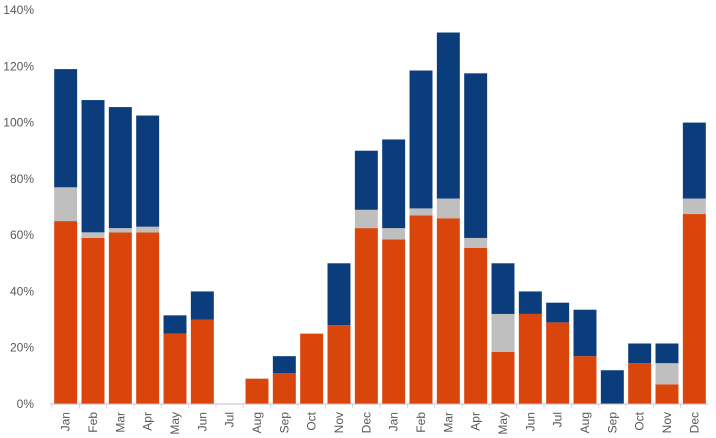 This screenshot has width=716, height=438. I want to click on y-tick-label: 80%, so click(22, 179).